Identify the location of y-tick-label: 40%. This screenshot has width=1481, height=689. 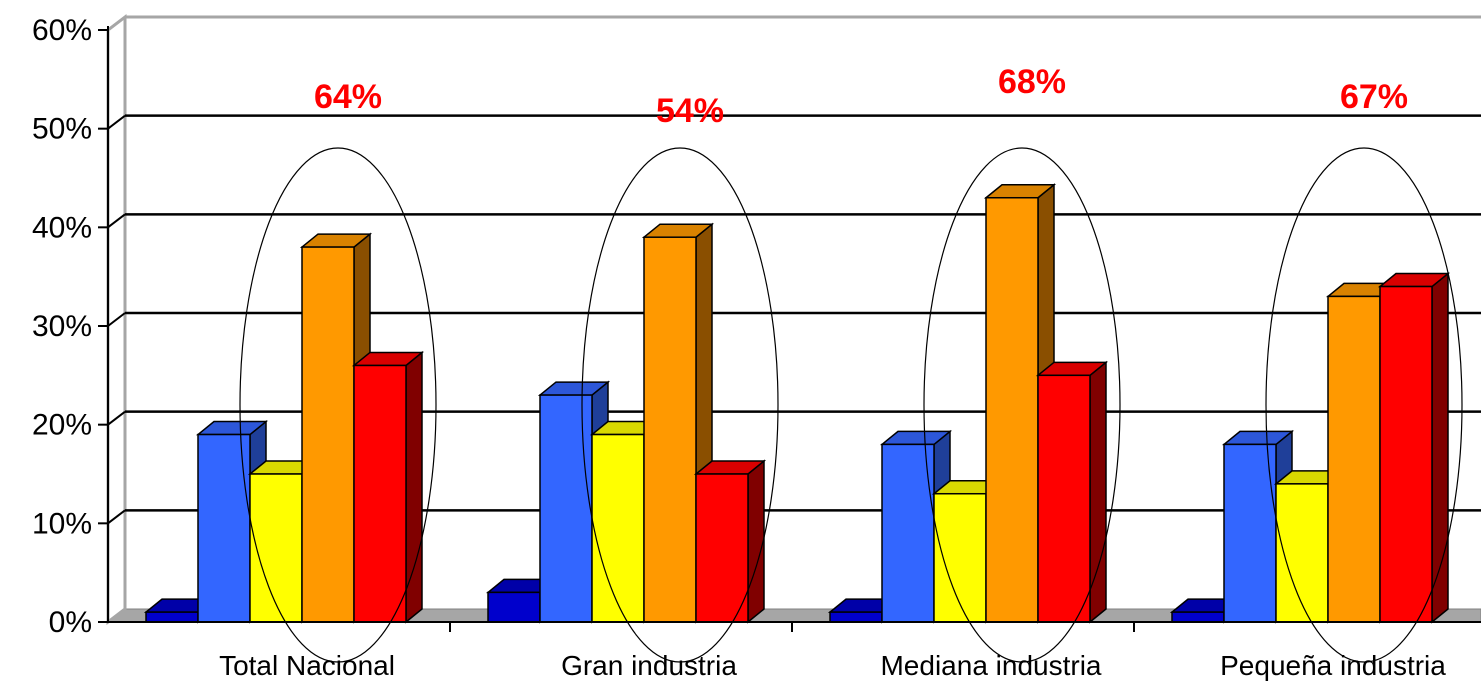
(62, 227).